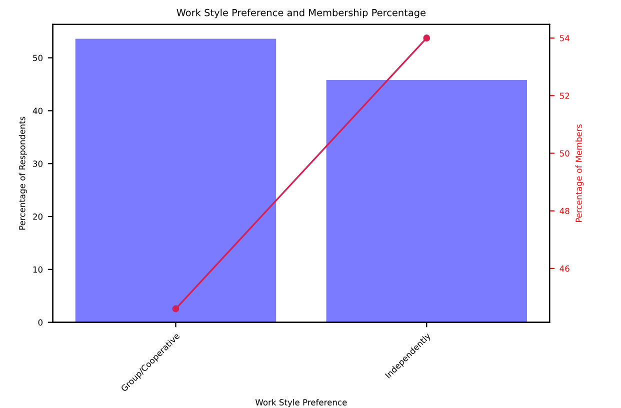 The image size is (621, 408). I want to click on y2-tick-label: 52, so click(565, 95).